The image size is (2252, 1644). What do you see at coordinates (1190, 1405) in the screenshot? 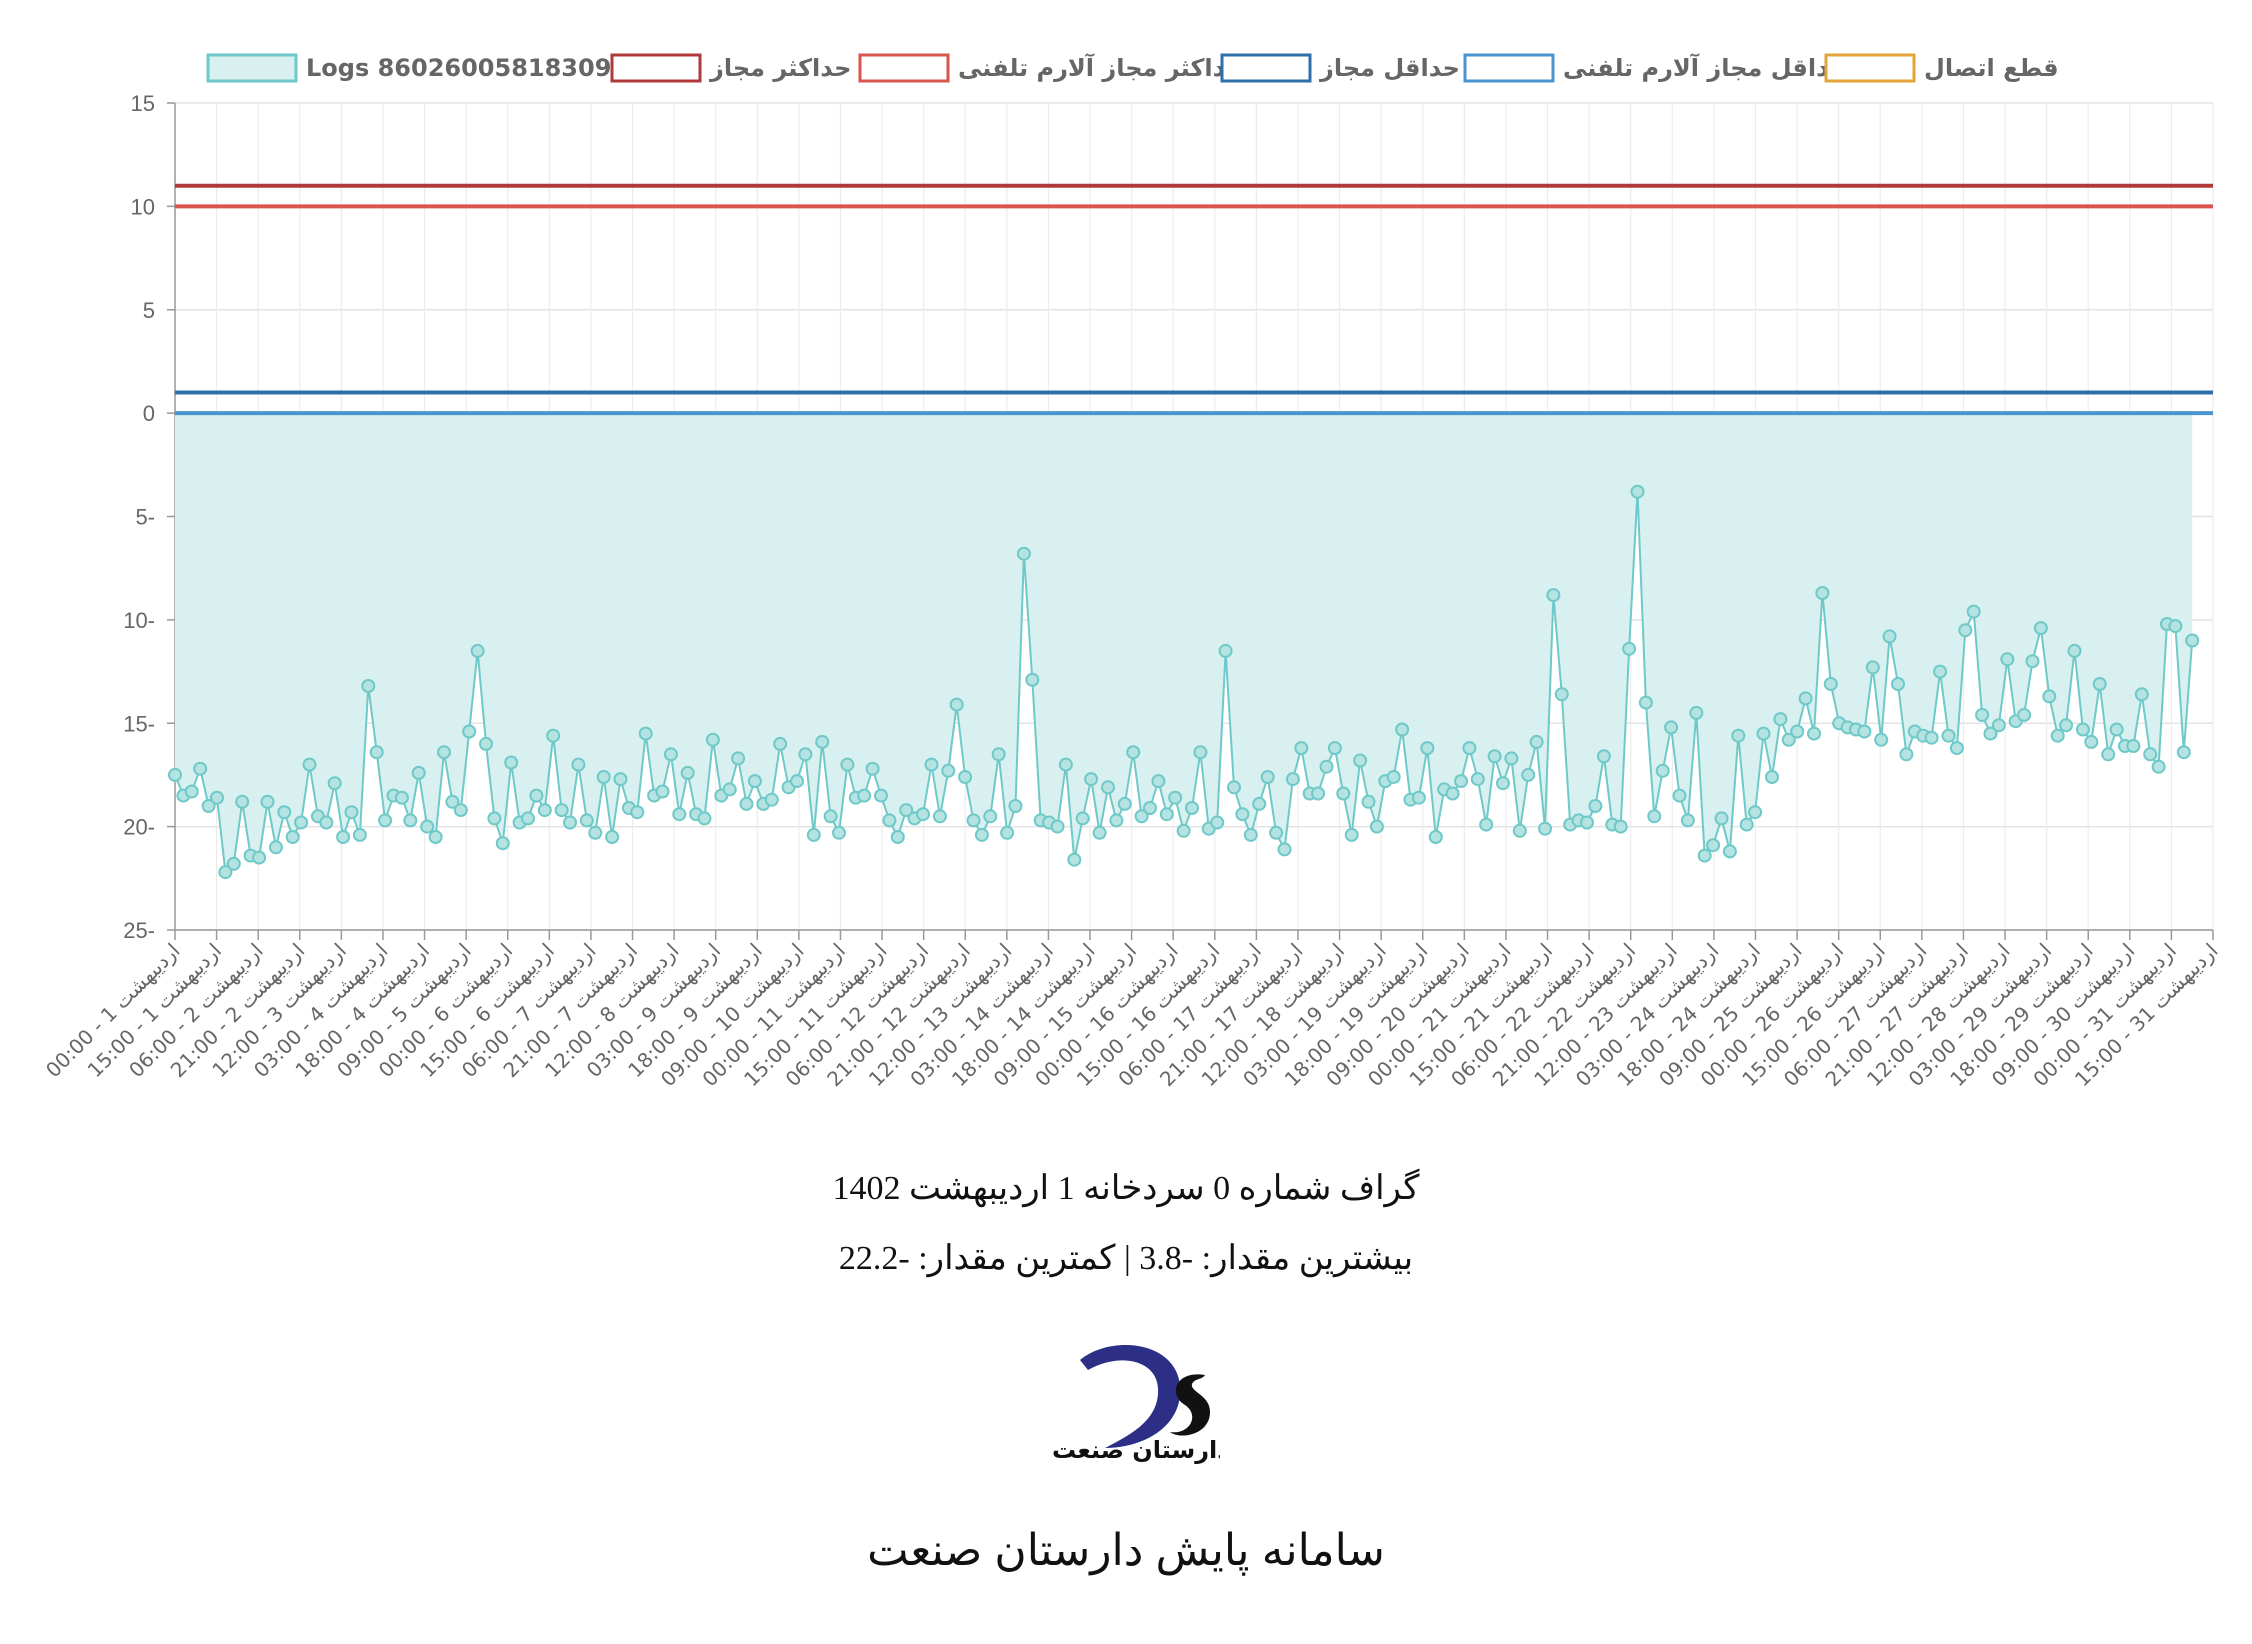
I see `logo-s-shape` at bounding box center [1190, 1405].